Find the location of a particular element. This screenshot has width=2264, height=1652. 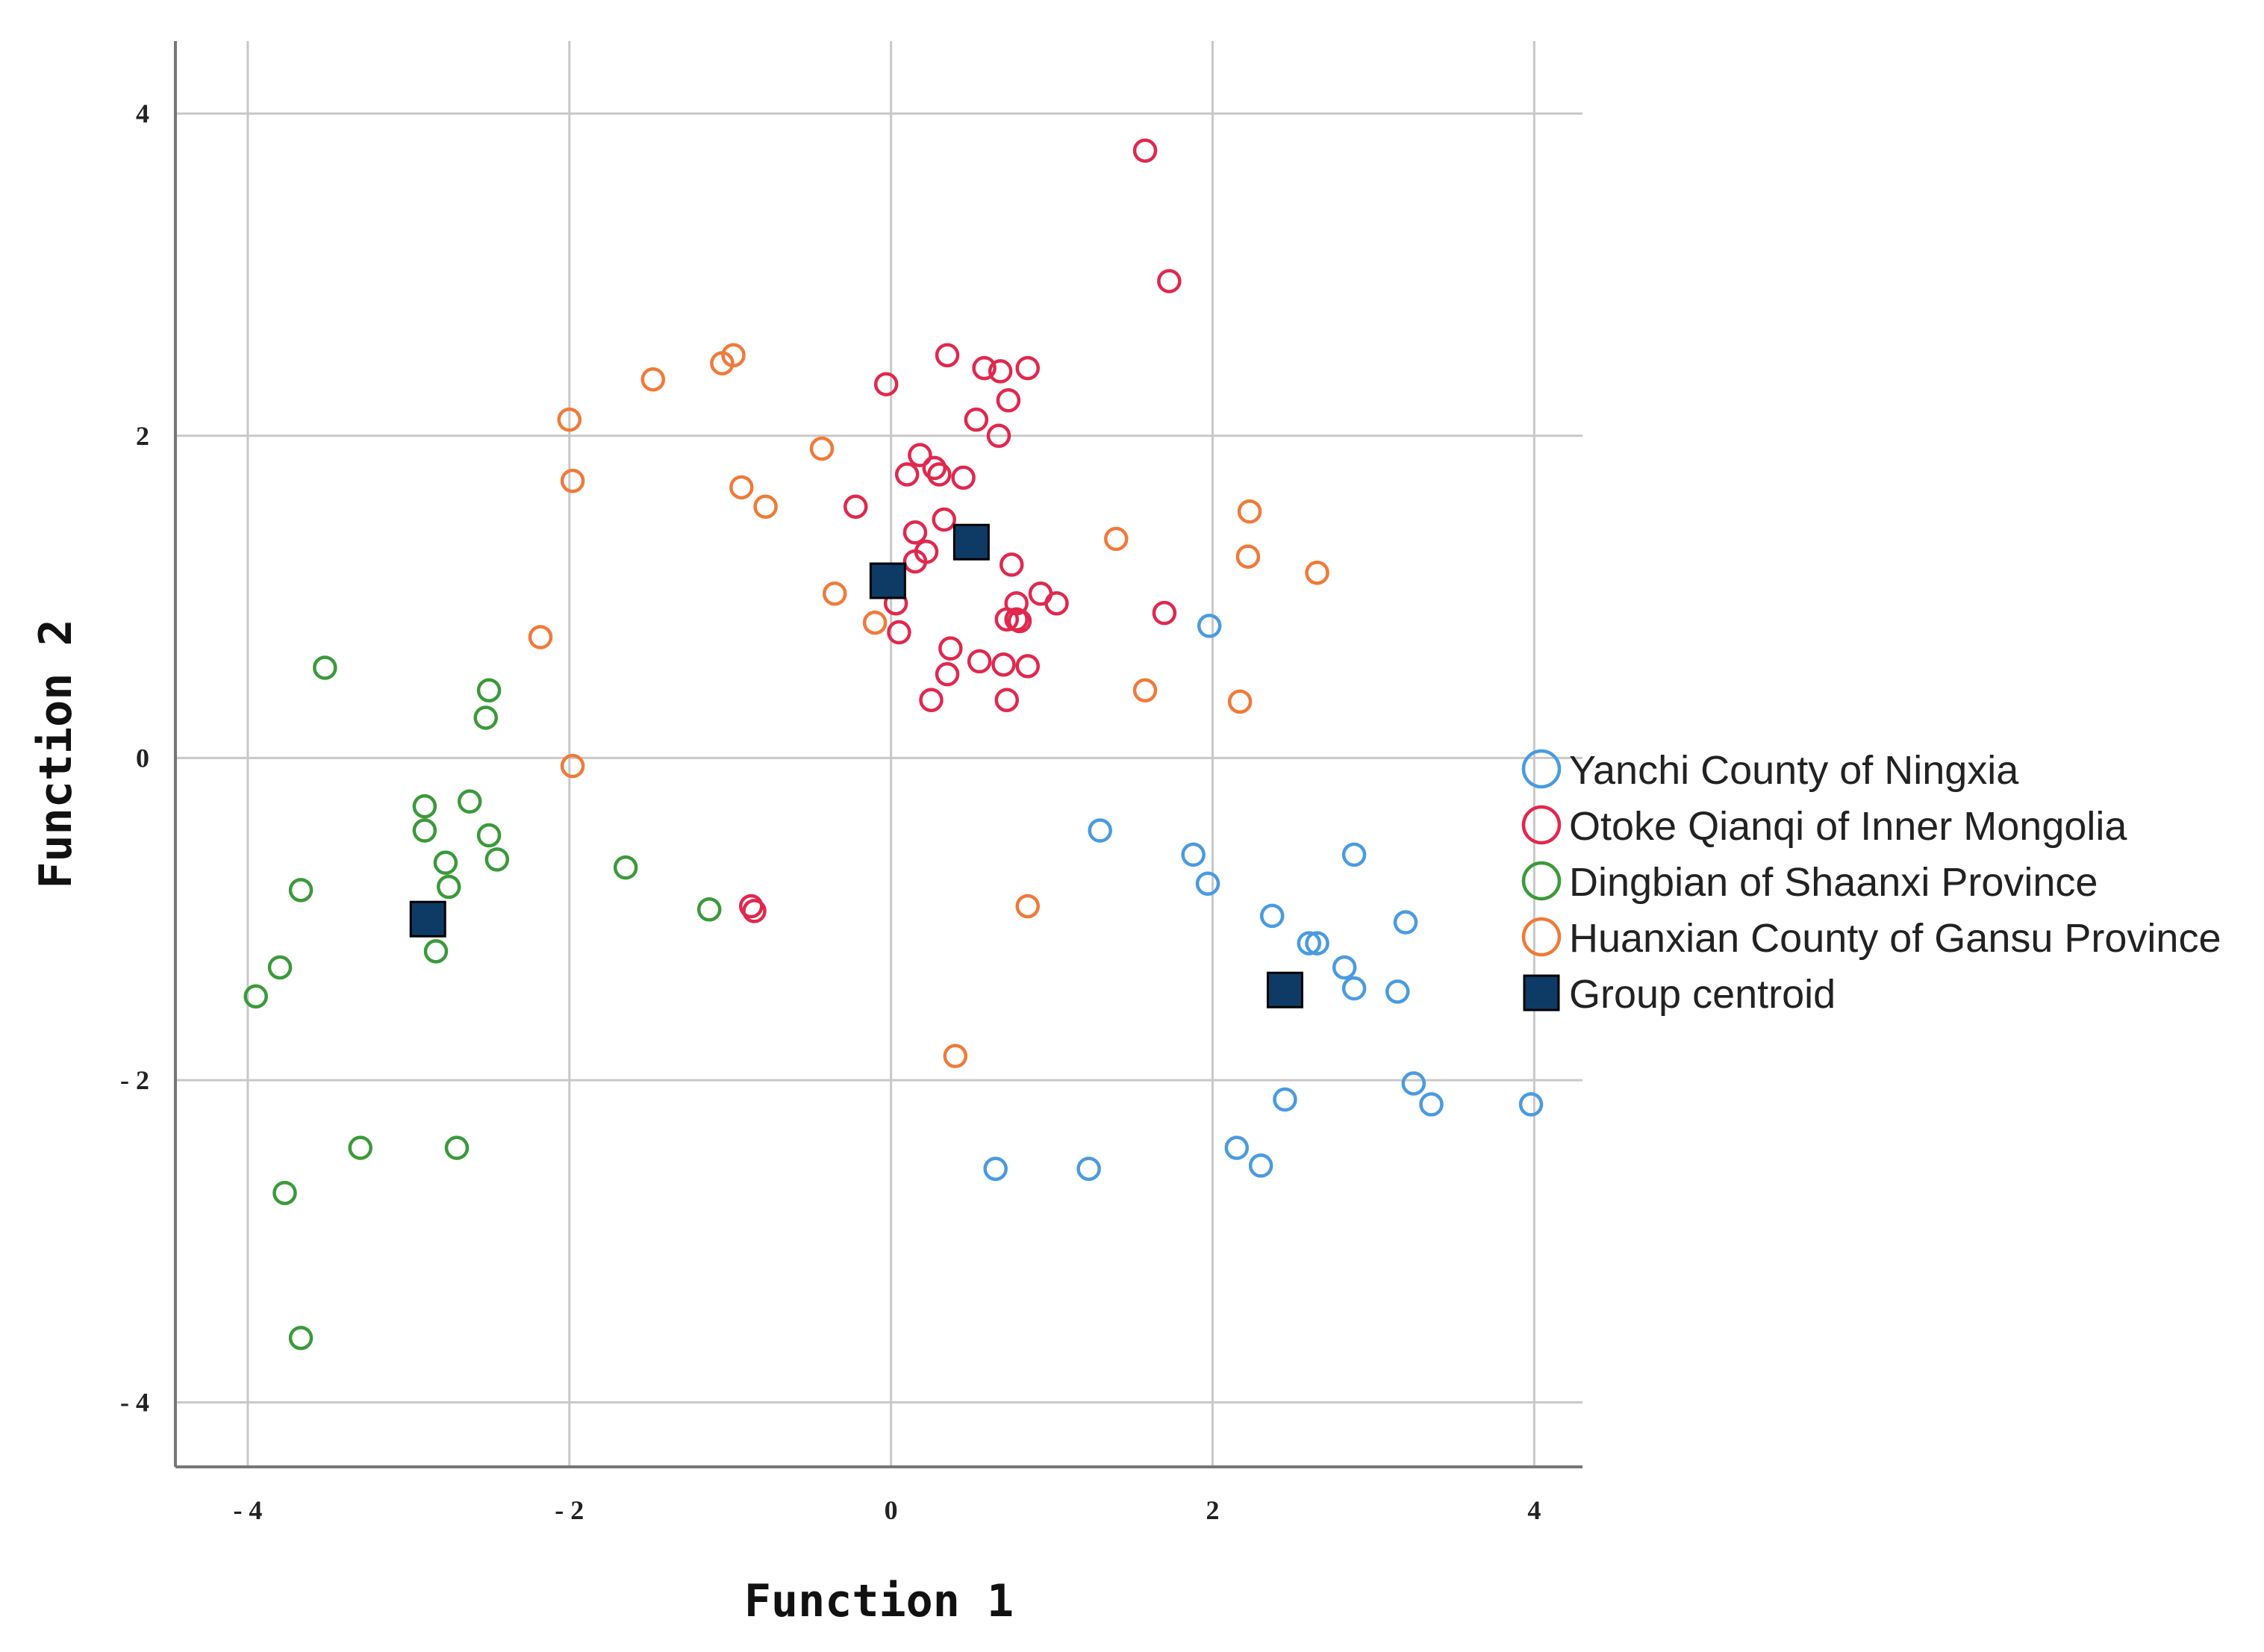

x-tick-label: 2 is located at coordinates (1213, 1510).